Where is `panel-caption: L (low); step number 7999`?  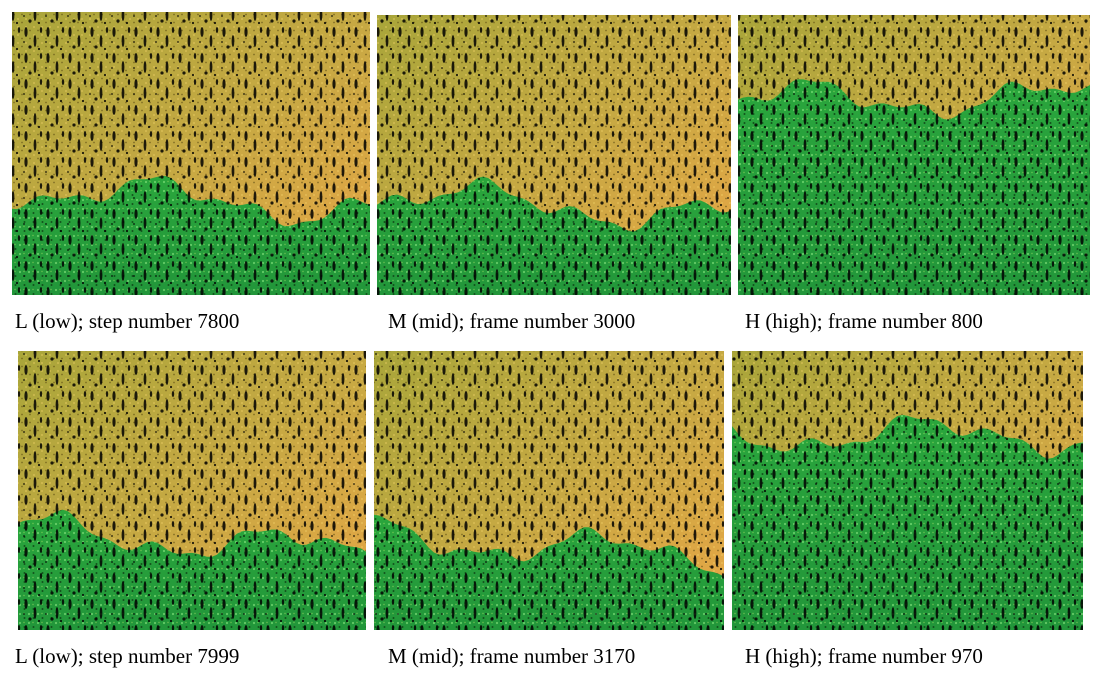 panel-caption: L (low); step number 7999 is located at coordinates (127, 656).